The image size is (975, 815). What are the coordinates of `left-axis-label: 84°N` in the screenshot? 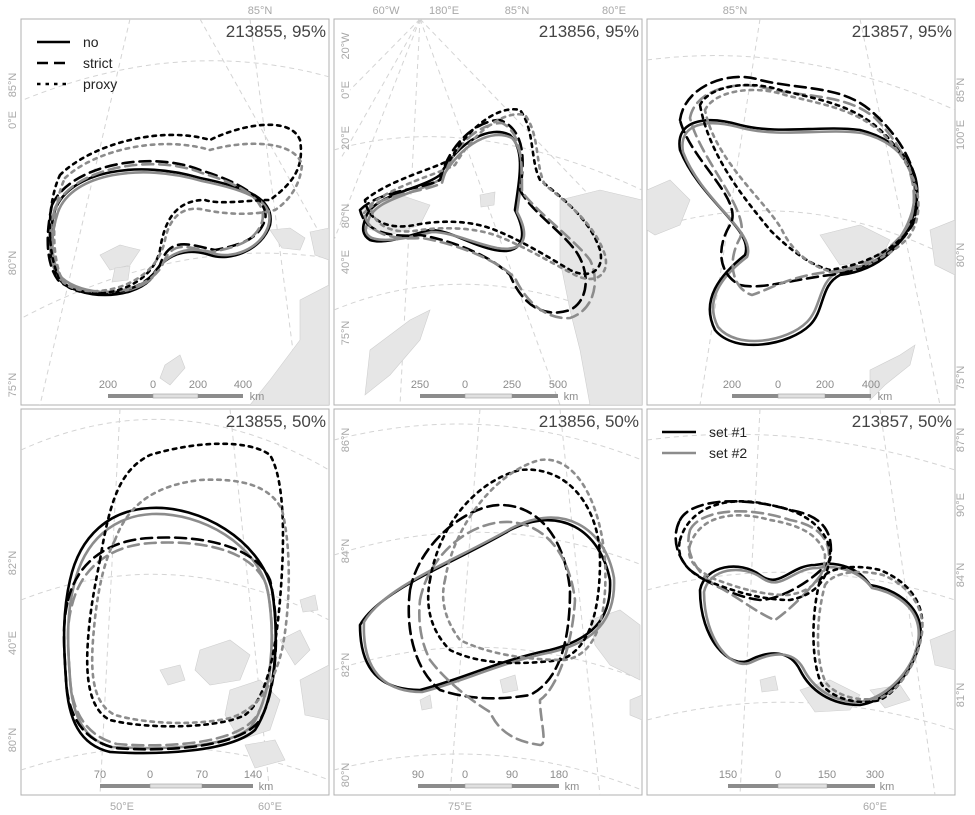 It's located at (346, 551).